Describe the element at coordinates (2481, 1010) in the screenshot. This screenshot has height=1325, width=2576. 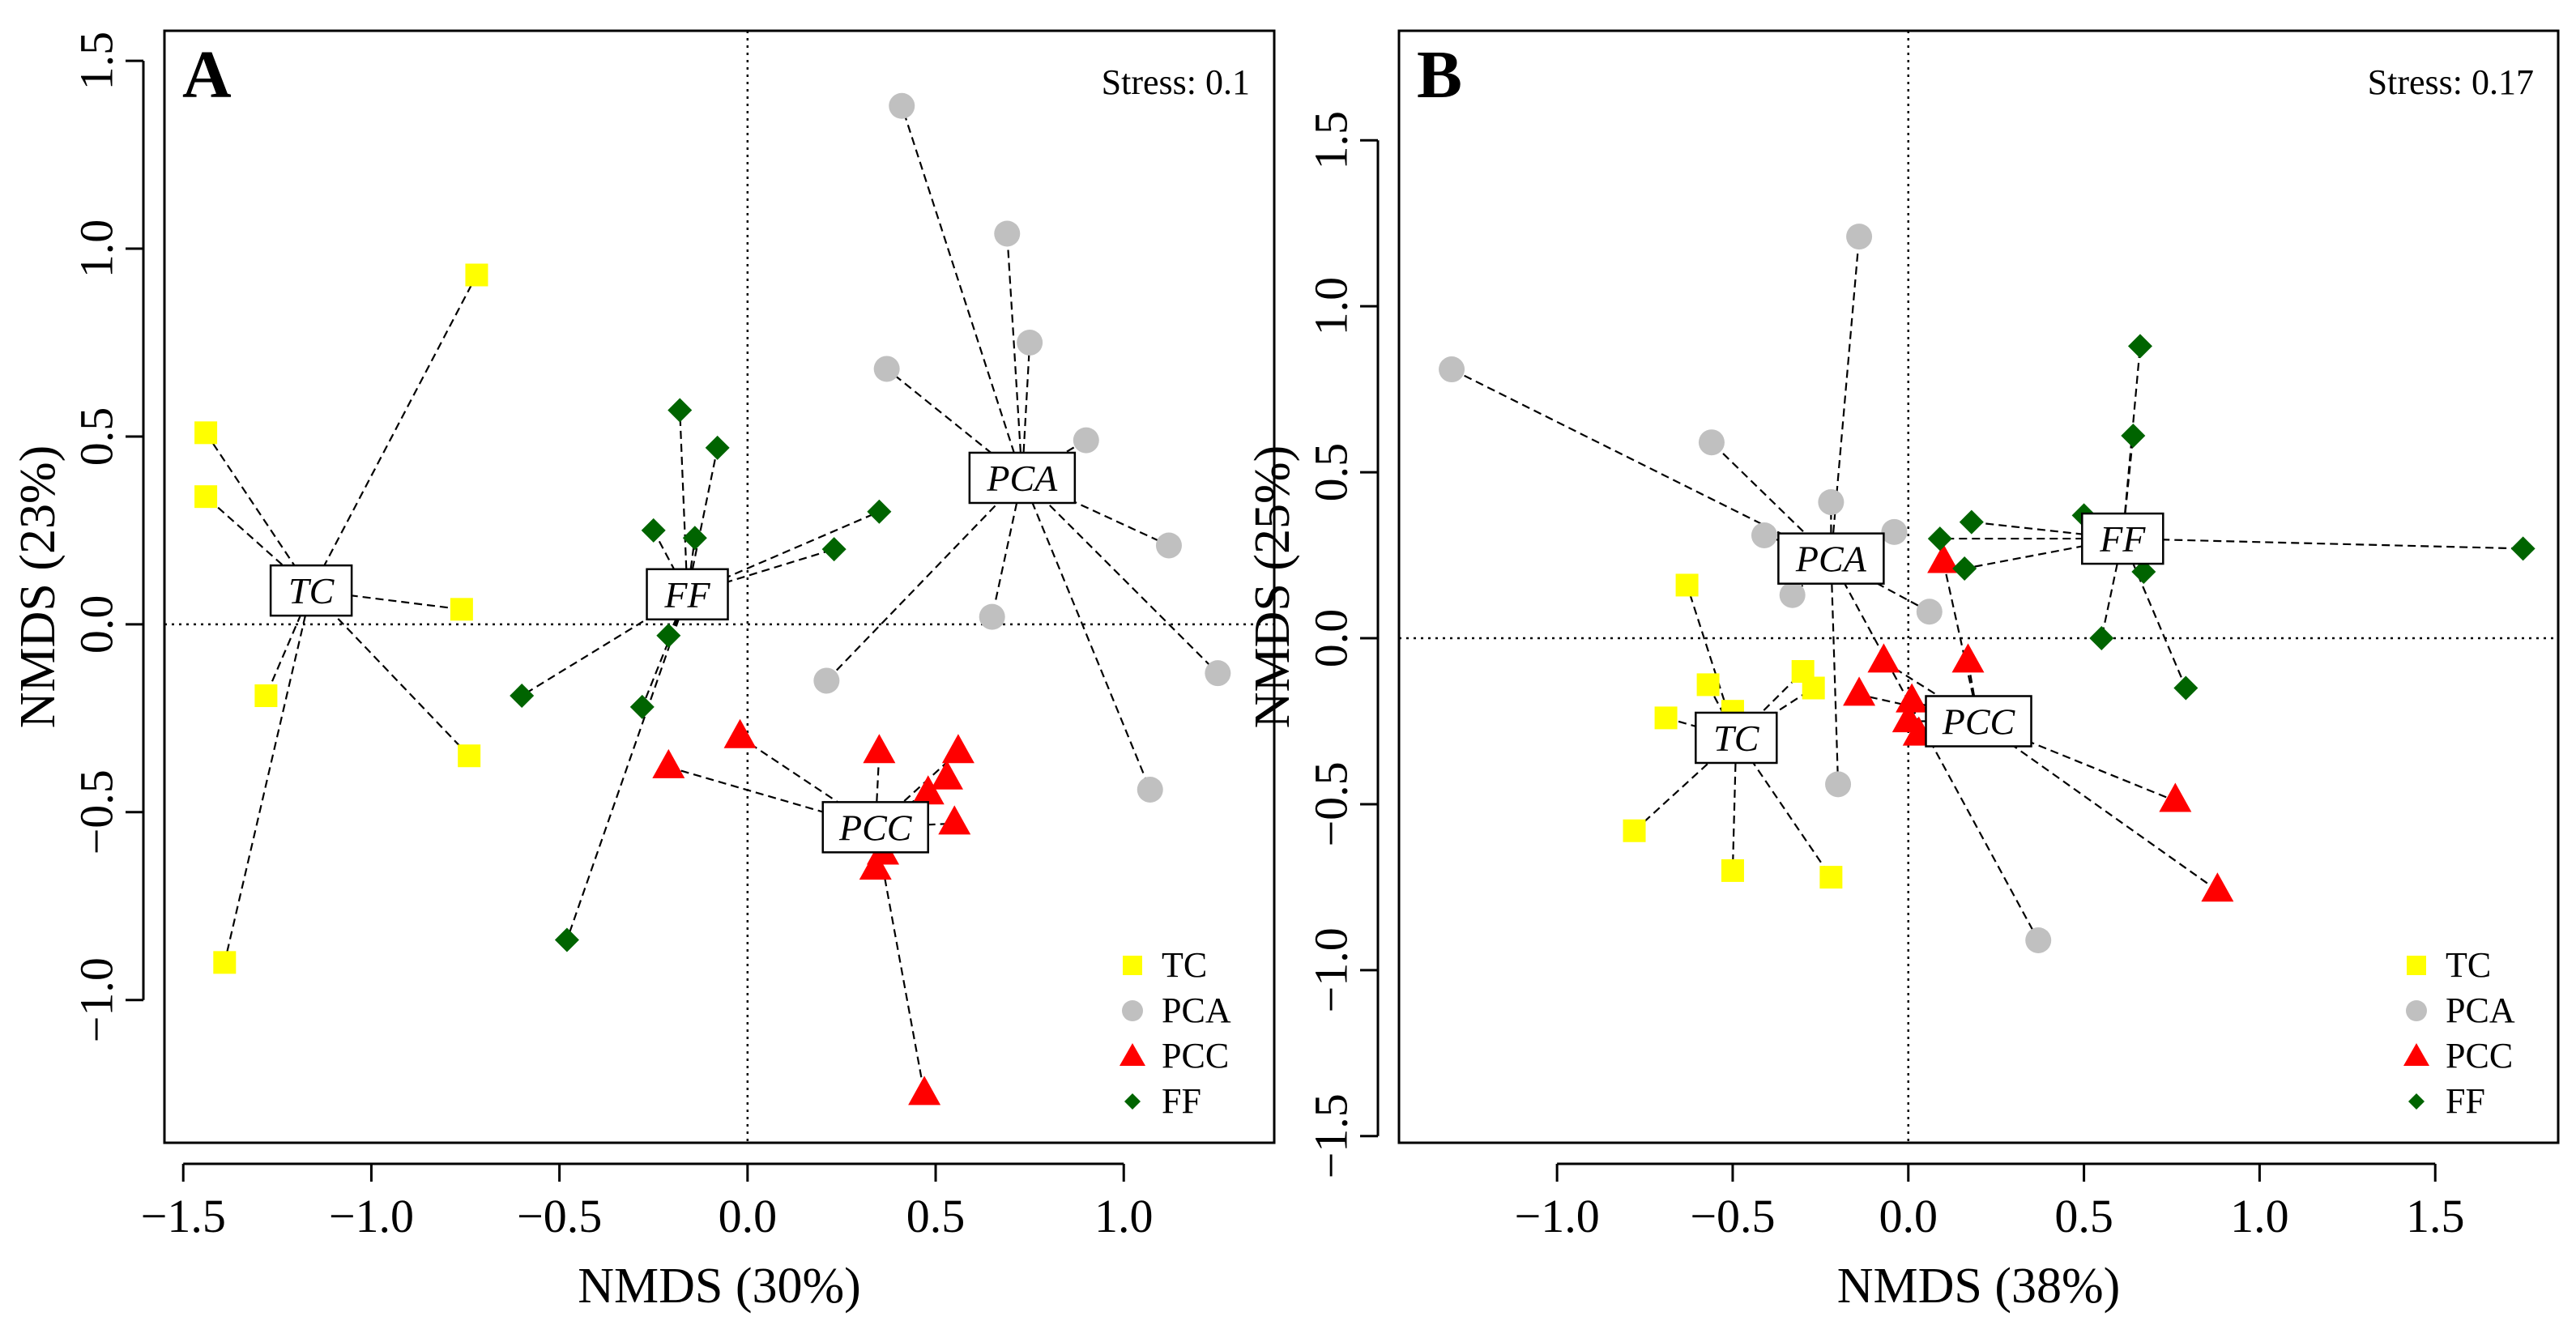
I see `legend-label: PCA` at that location.